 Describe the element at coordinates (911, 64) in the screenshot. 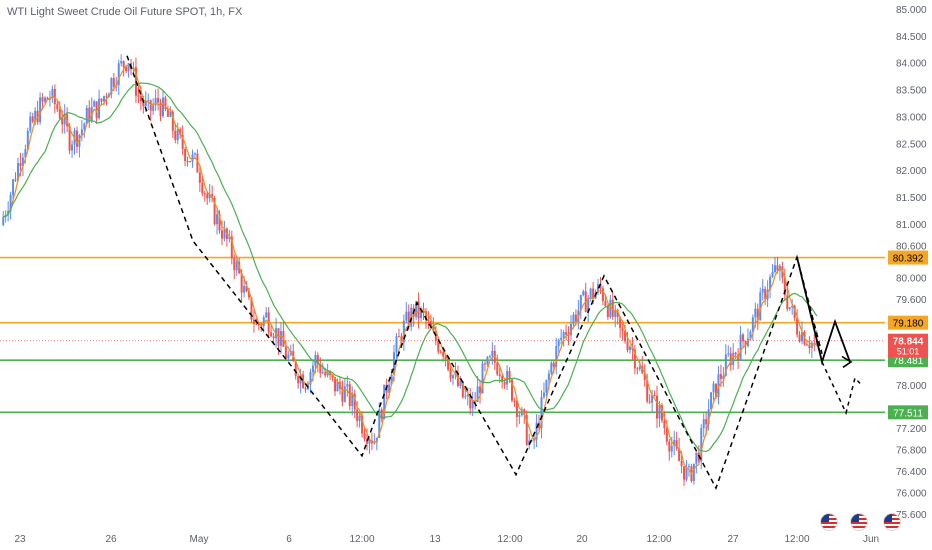

I see `y-tick-label: 84.000` at that location.